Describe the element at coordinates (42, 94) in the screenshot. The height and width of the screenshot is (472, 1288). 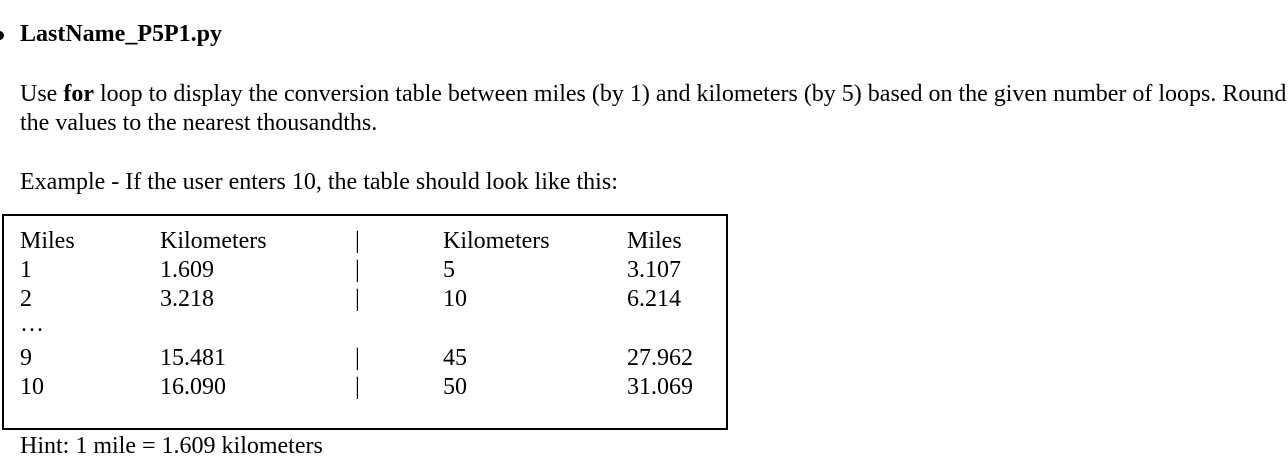
I see `text: Use` at that location.